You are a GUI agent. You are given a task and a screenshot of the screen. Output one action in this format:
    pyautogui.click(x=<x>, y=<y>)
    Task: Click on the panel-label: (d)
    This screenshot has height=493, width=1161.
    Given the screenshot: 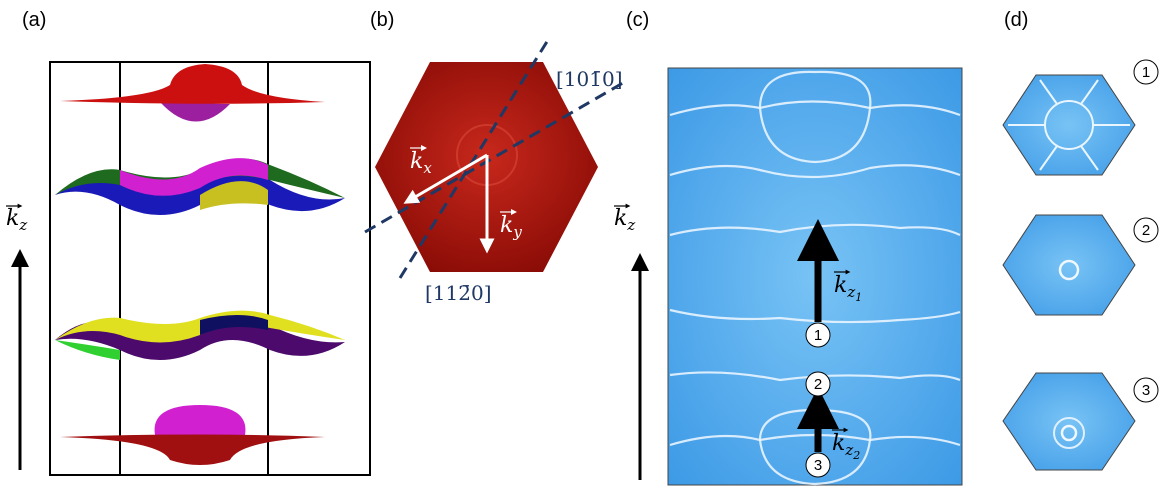 What is the action you would take?
    pyautogui.click(x=1016, y=20)
    